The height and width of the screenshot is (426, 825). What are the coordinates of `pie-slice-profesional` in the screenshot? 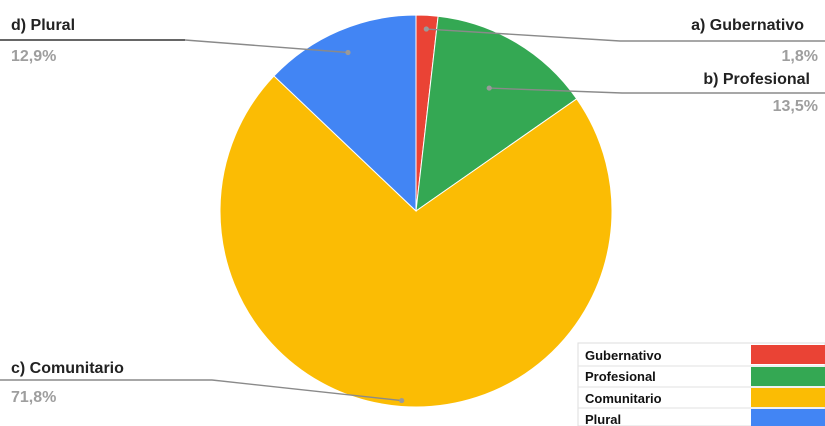 It's located at (496, 114).